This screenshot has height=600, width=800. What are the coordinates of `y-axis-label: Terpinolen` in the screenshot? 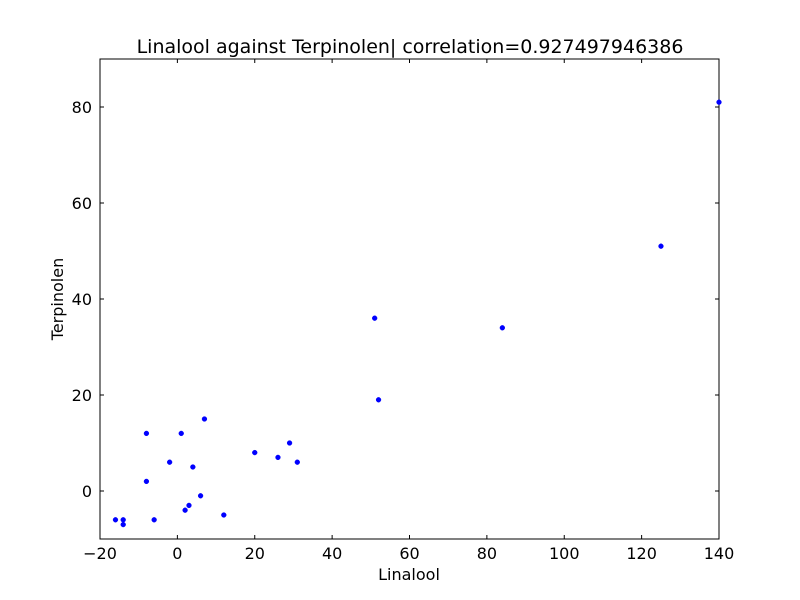 It's located at (57, 299).